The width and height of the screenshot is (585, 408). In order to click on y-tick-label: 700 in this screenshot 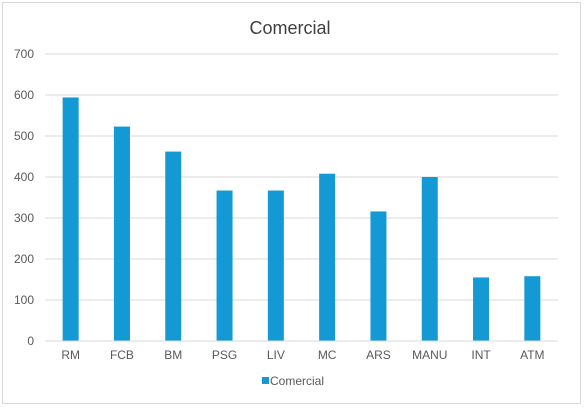, I will do `click(24, 54)`.